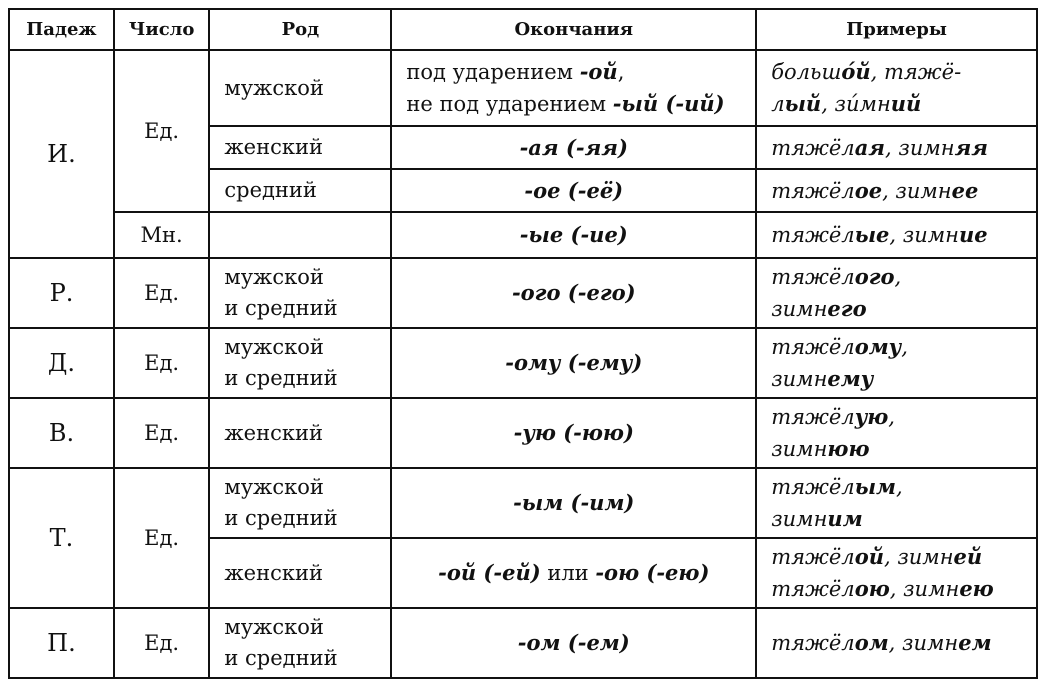 This screenshot has width=1046, height=684. I want to click on example-cell: тяжёлого, зимнего, so click(896, 293).